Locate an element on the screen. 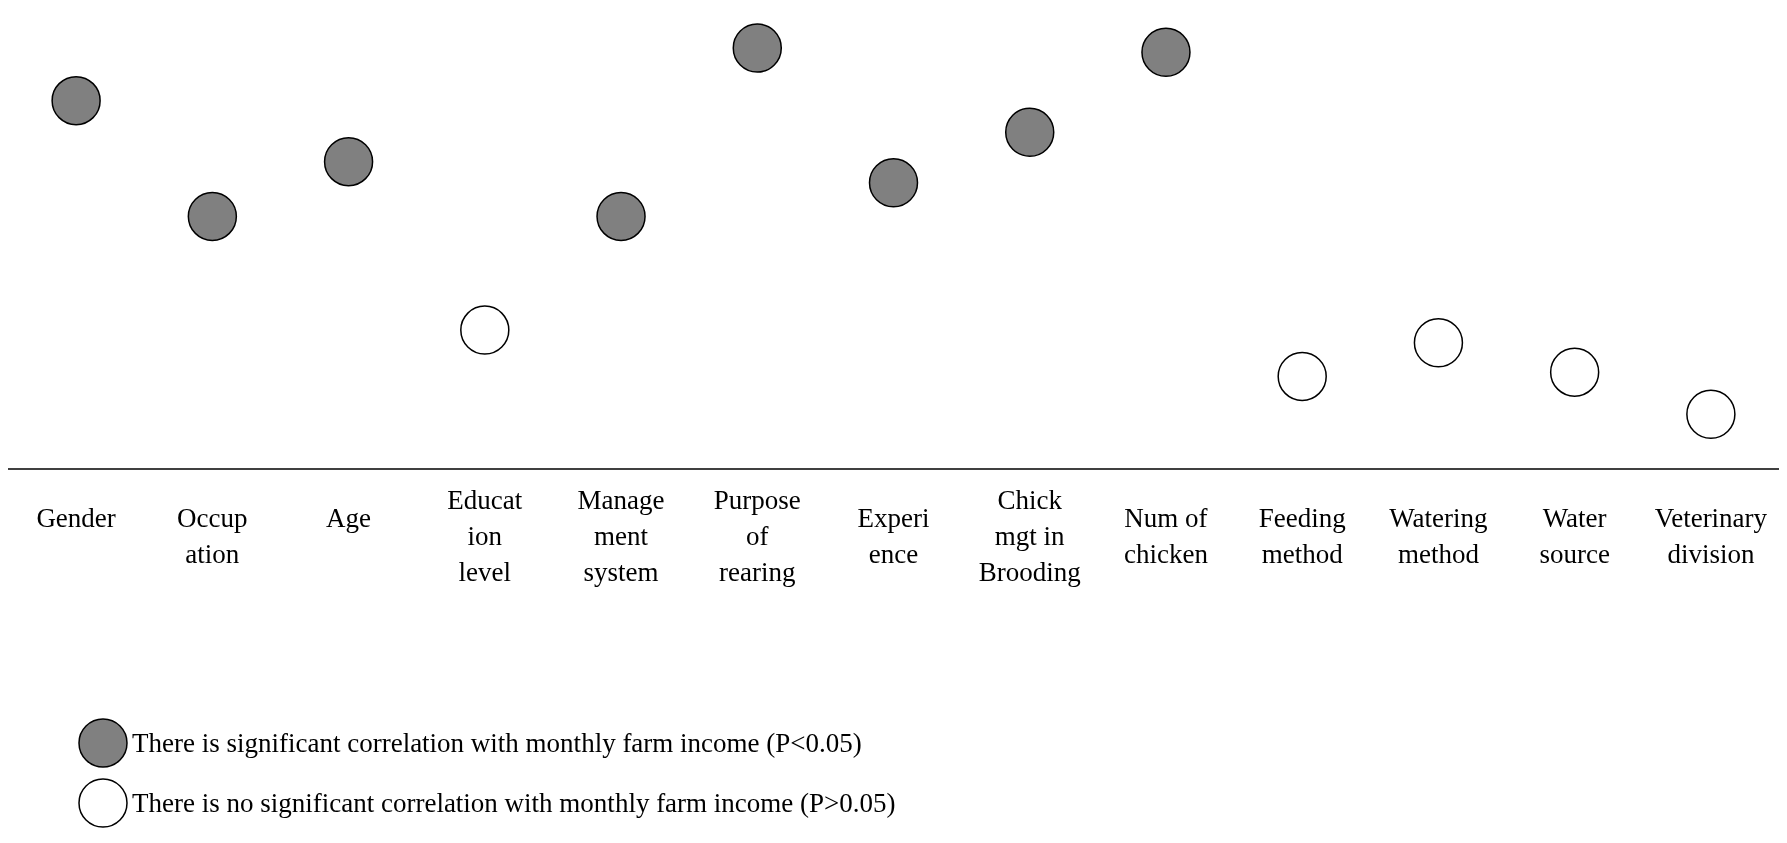 This screenshot has height=843, width=1787. legend-label: There is significant correlation with monthly farm income (P<0.05) is located at coordinates (497, 743).